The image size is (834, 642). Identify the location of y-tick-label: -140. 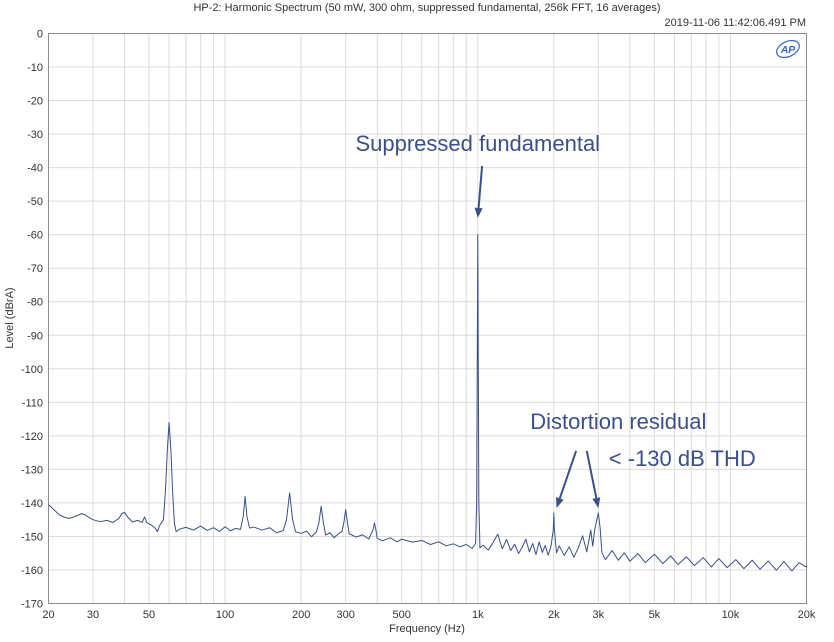
(32, 504).